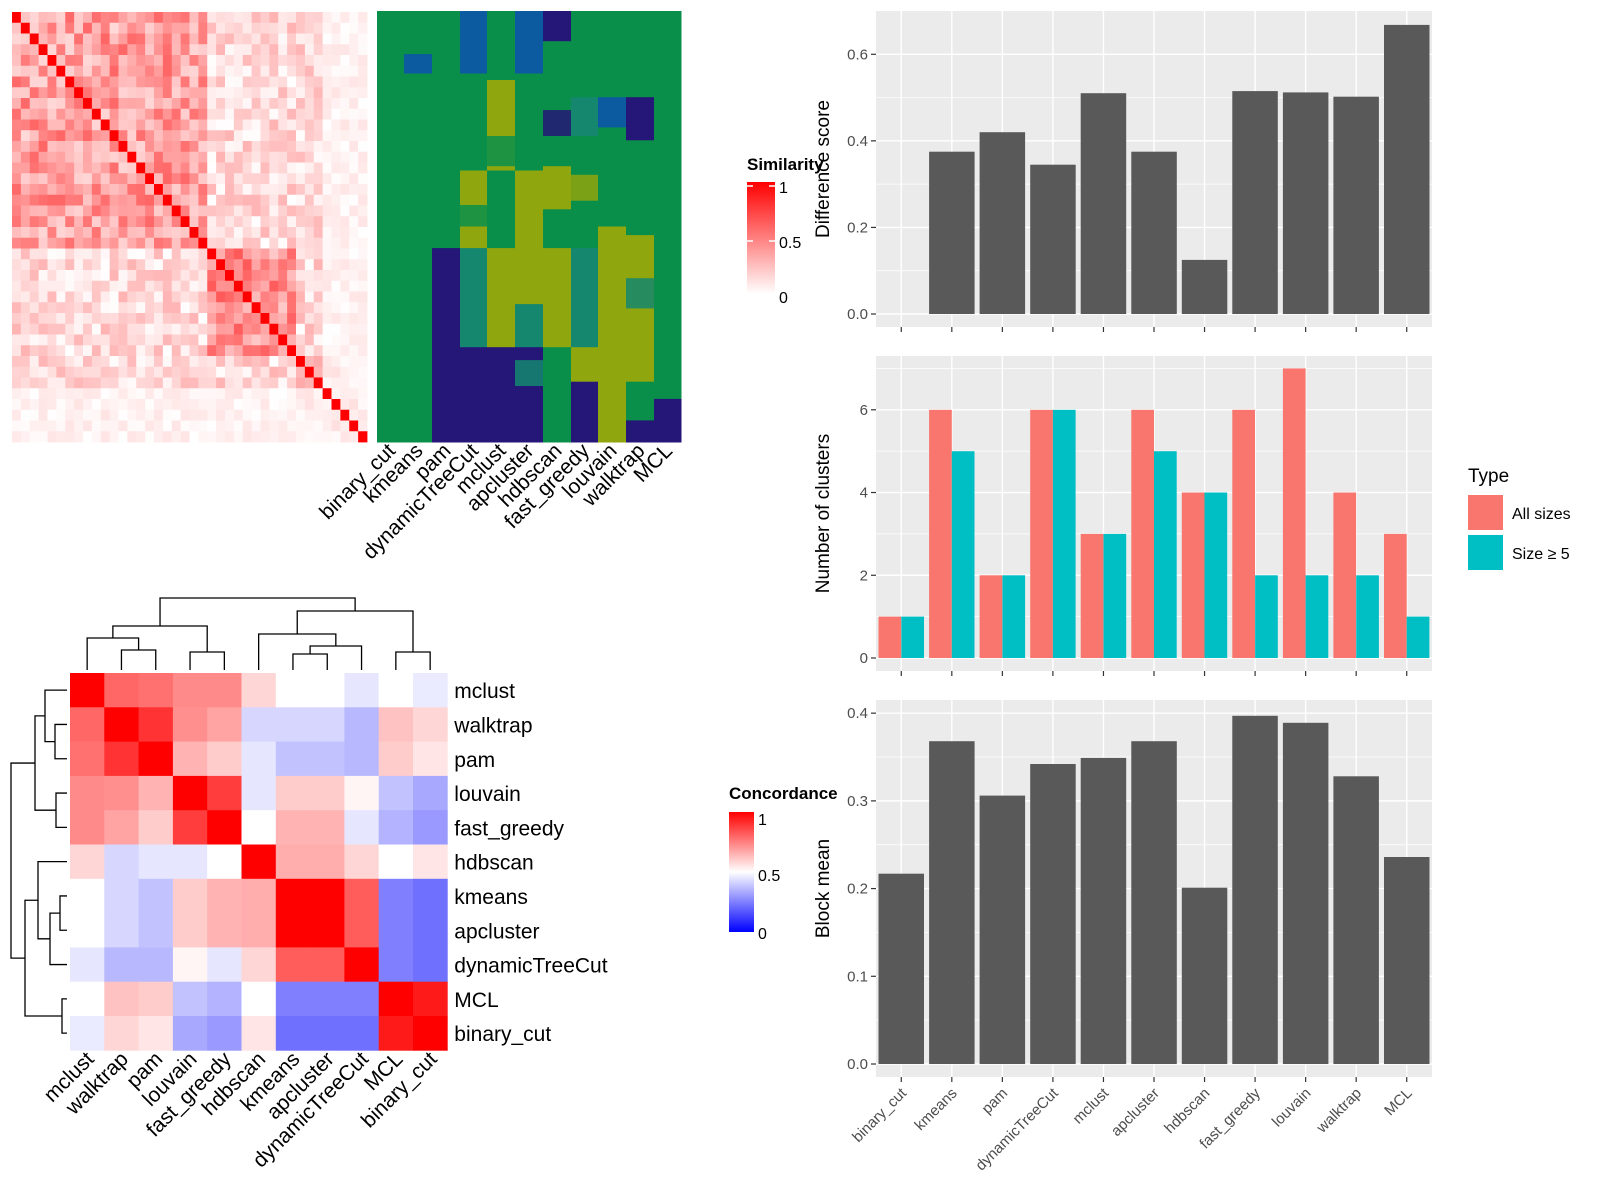 The height and width of the screenshot is (1200, 1600). Describe the element at coordinates (474, 760) in the screenshot. I see `concordance-row-label: pam` at that location.